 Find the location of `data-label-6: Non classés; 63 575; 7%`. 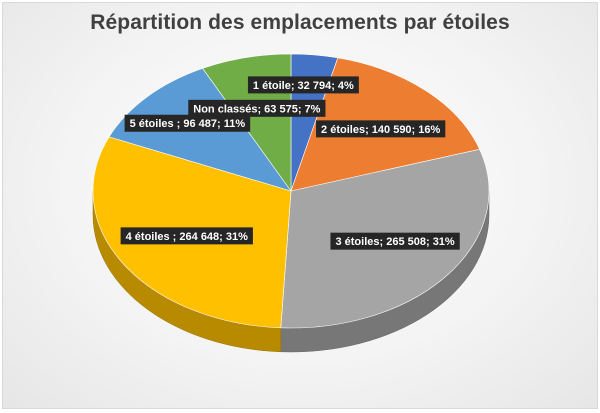

data-label-6: Non classés; 63 575; 7% is located at coordinates (256, 109).